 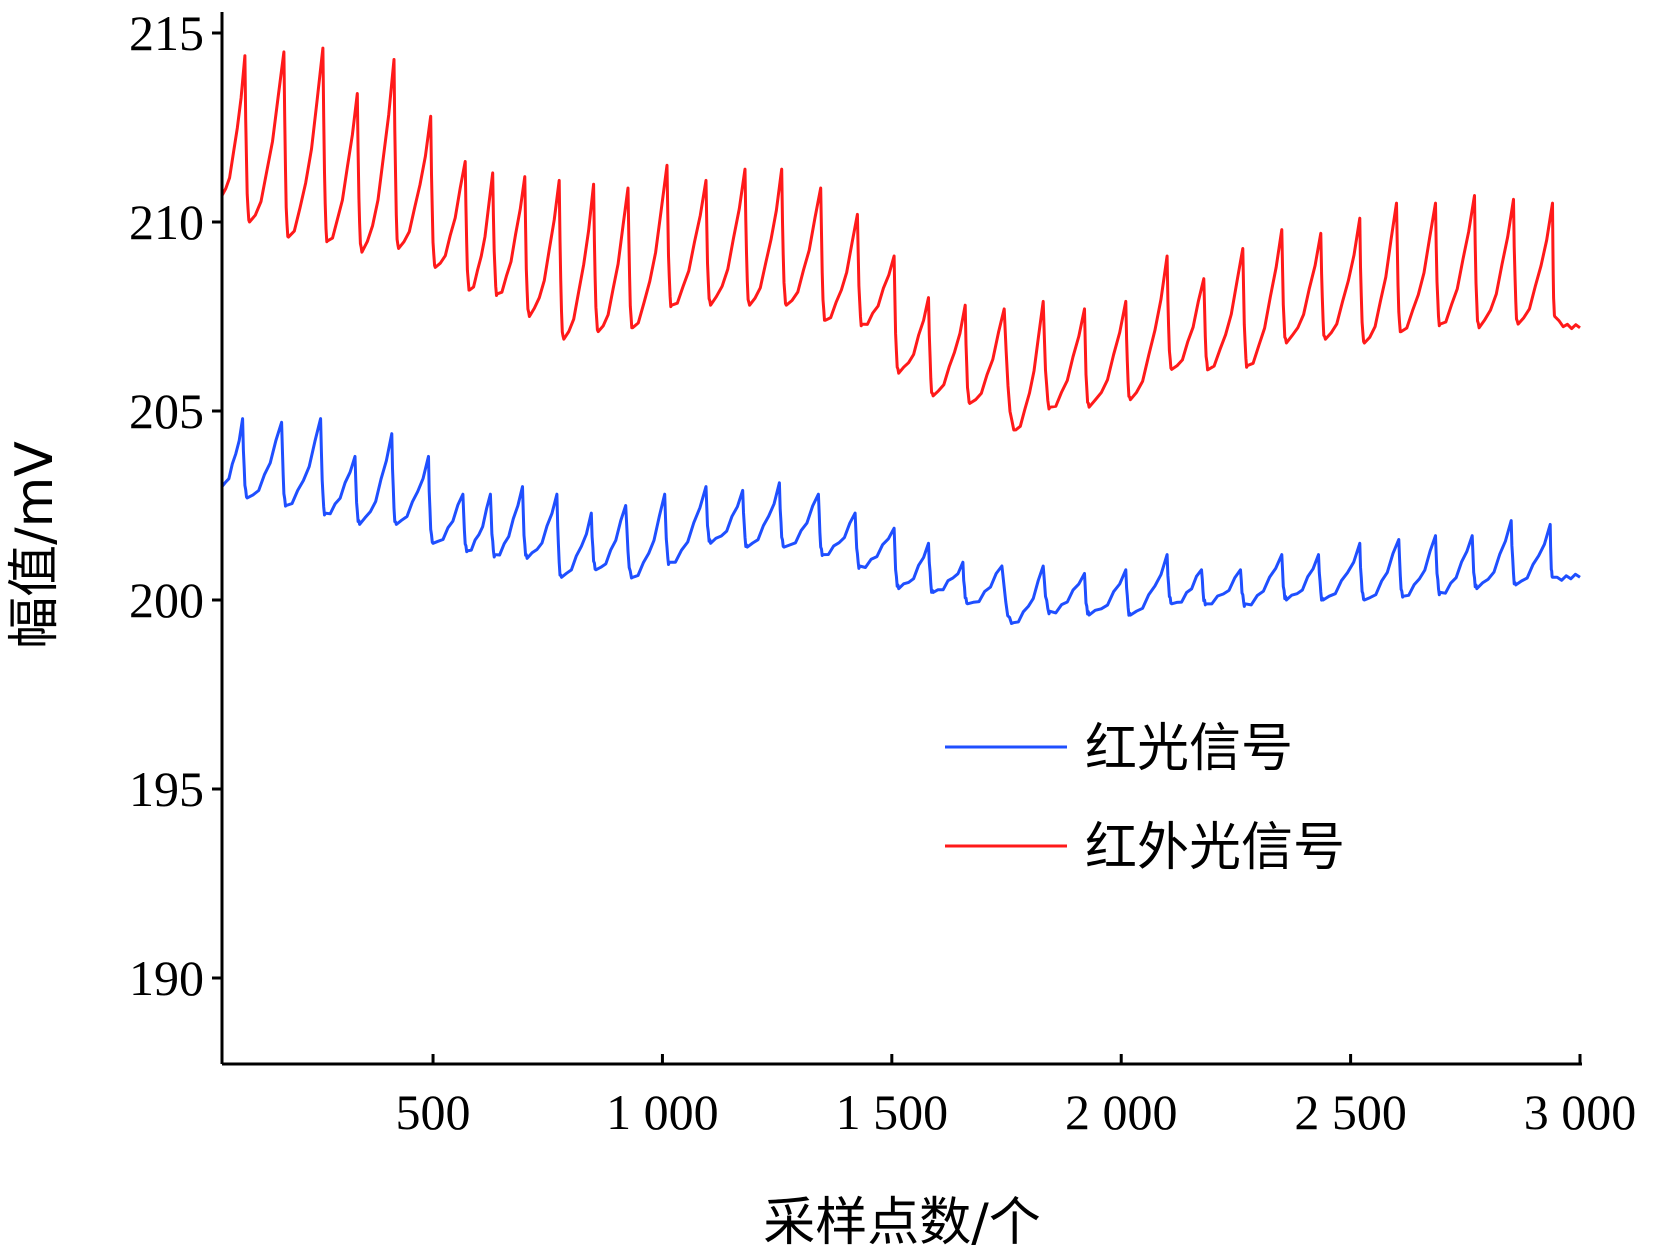 What do you see at coordinates (166, 600) in the screenshot?
I see `y-tick-label: 200` at bounding box center [166, 600].